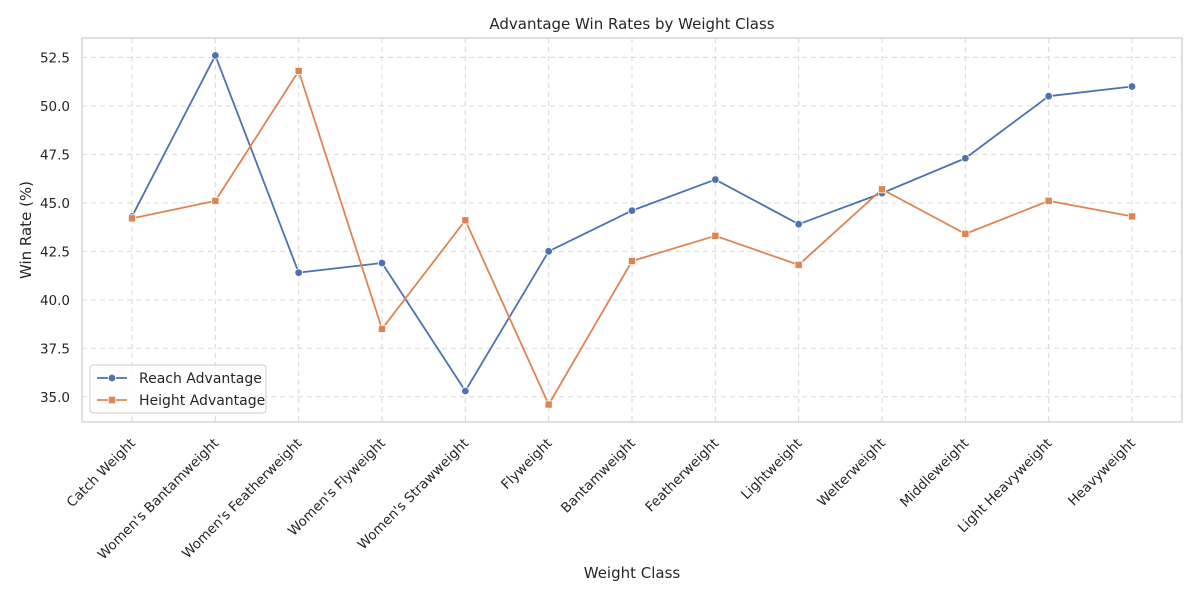 This screenshot has height=600, width=1200. What do you see at coordinates (526, 464) in the screenshot?
I see `x-tick-label: Flyweight` at bounding box center [526, 464].